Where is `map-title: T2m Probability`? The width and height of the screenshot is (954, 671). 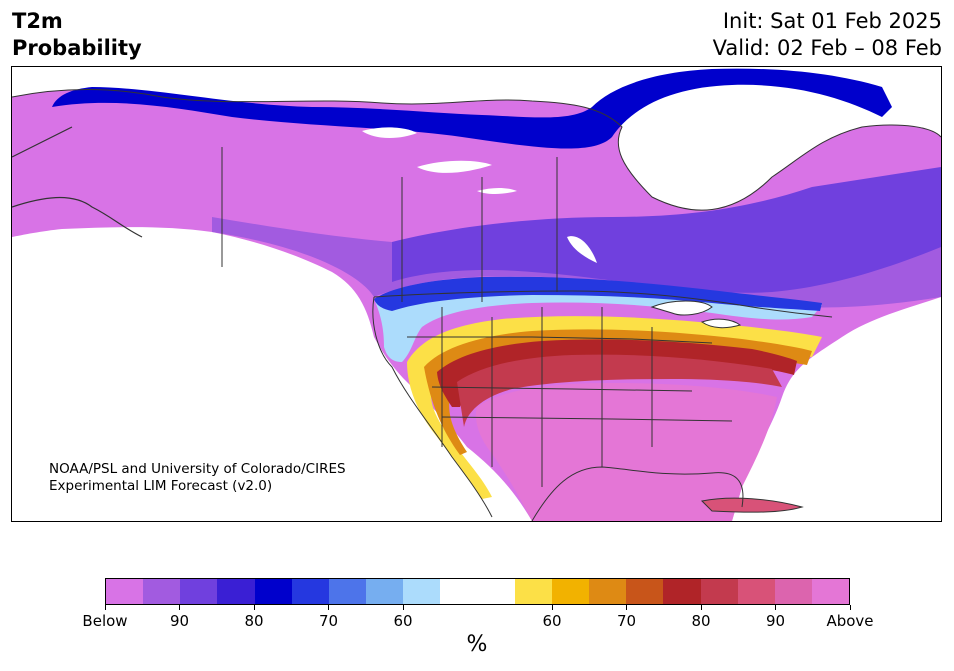 map-title: T2m Probability is located at coordinates (77, 35).